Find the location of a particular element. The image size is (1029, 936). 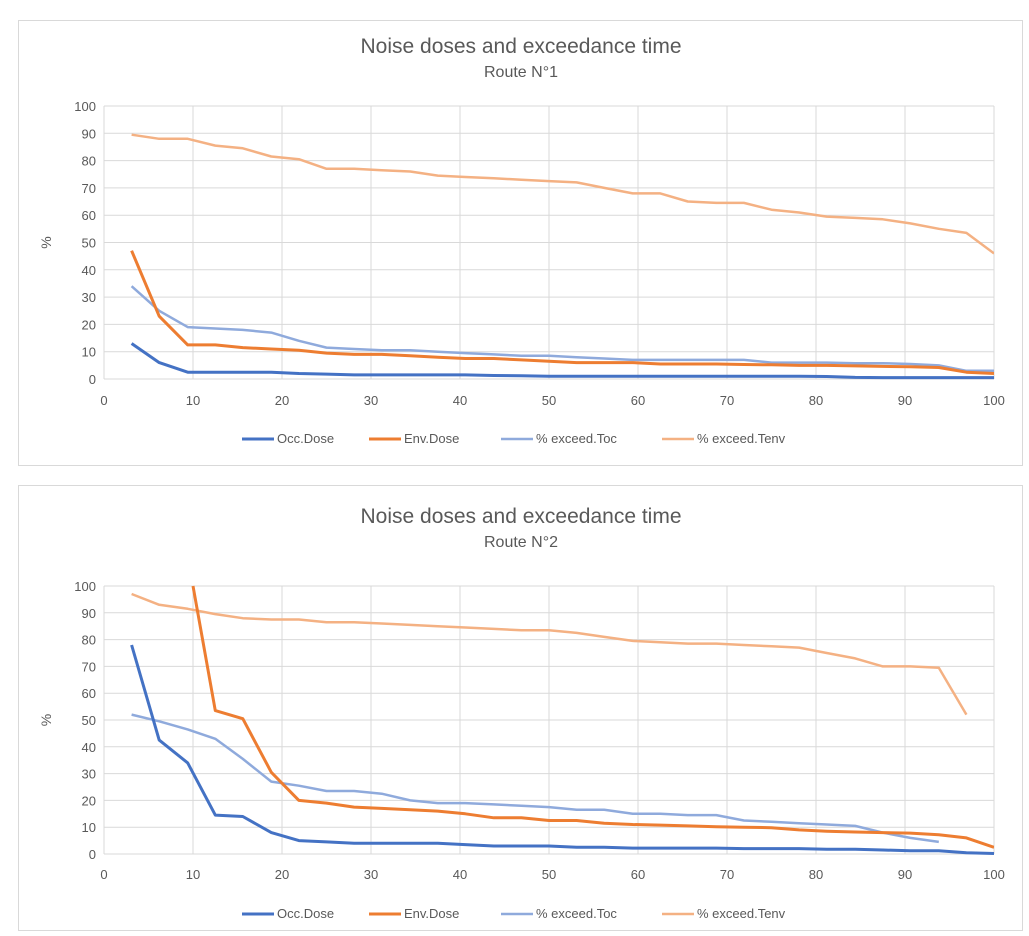

series-line-env-dose is located at coordinates (562, 312).